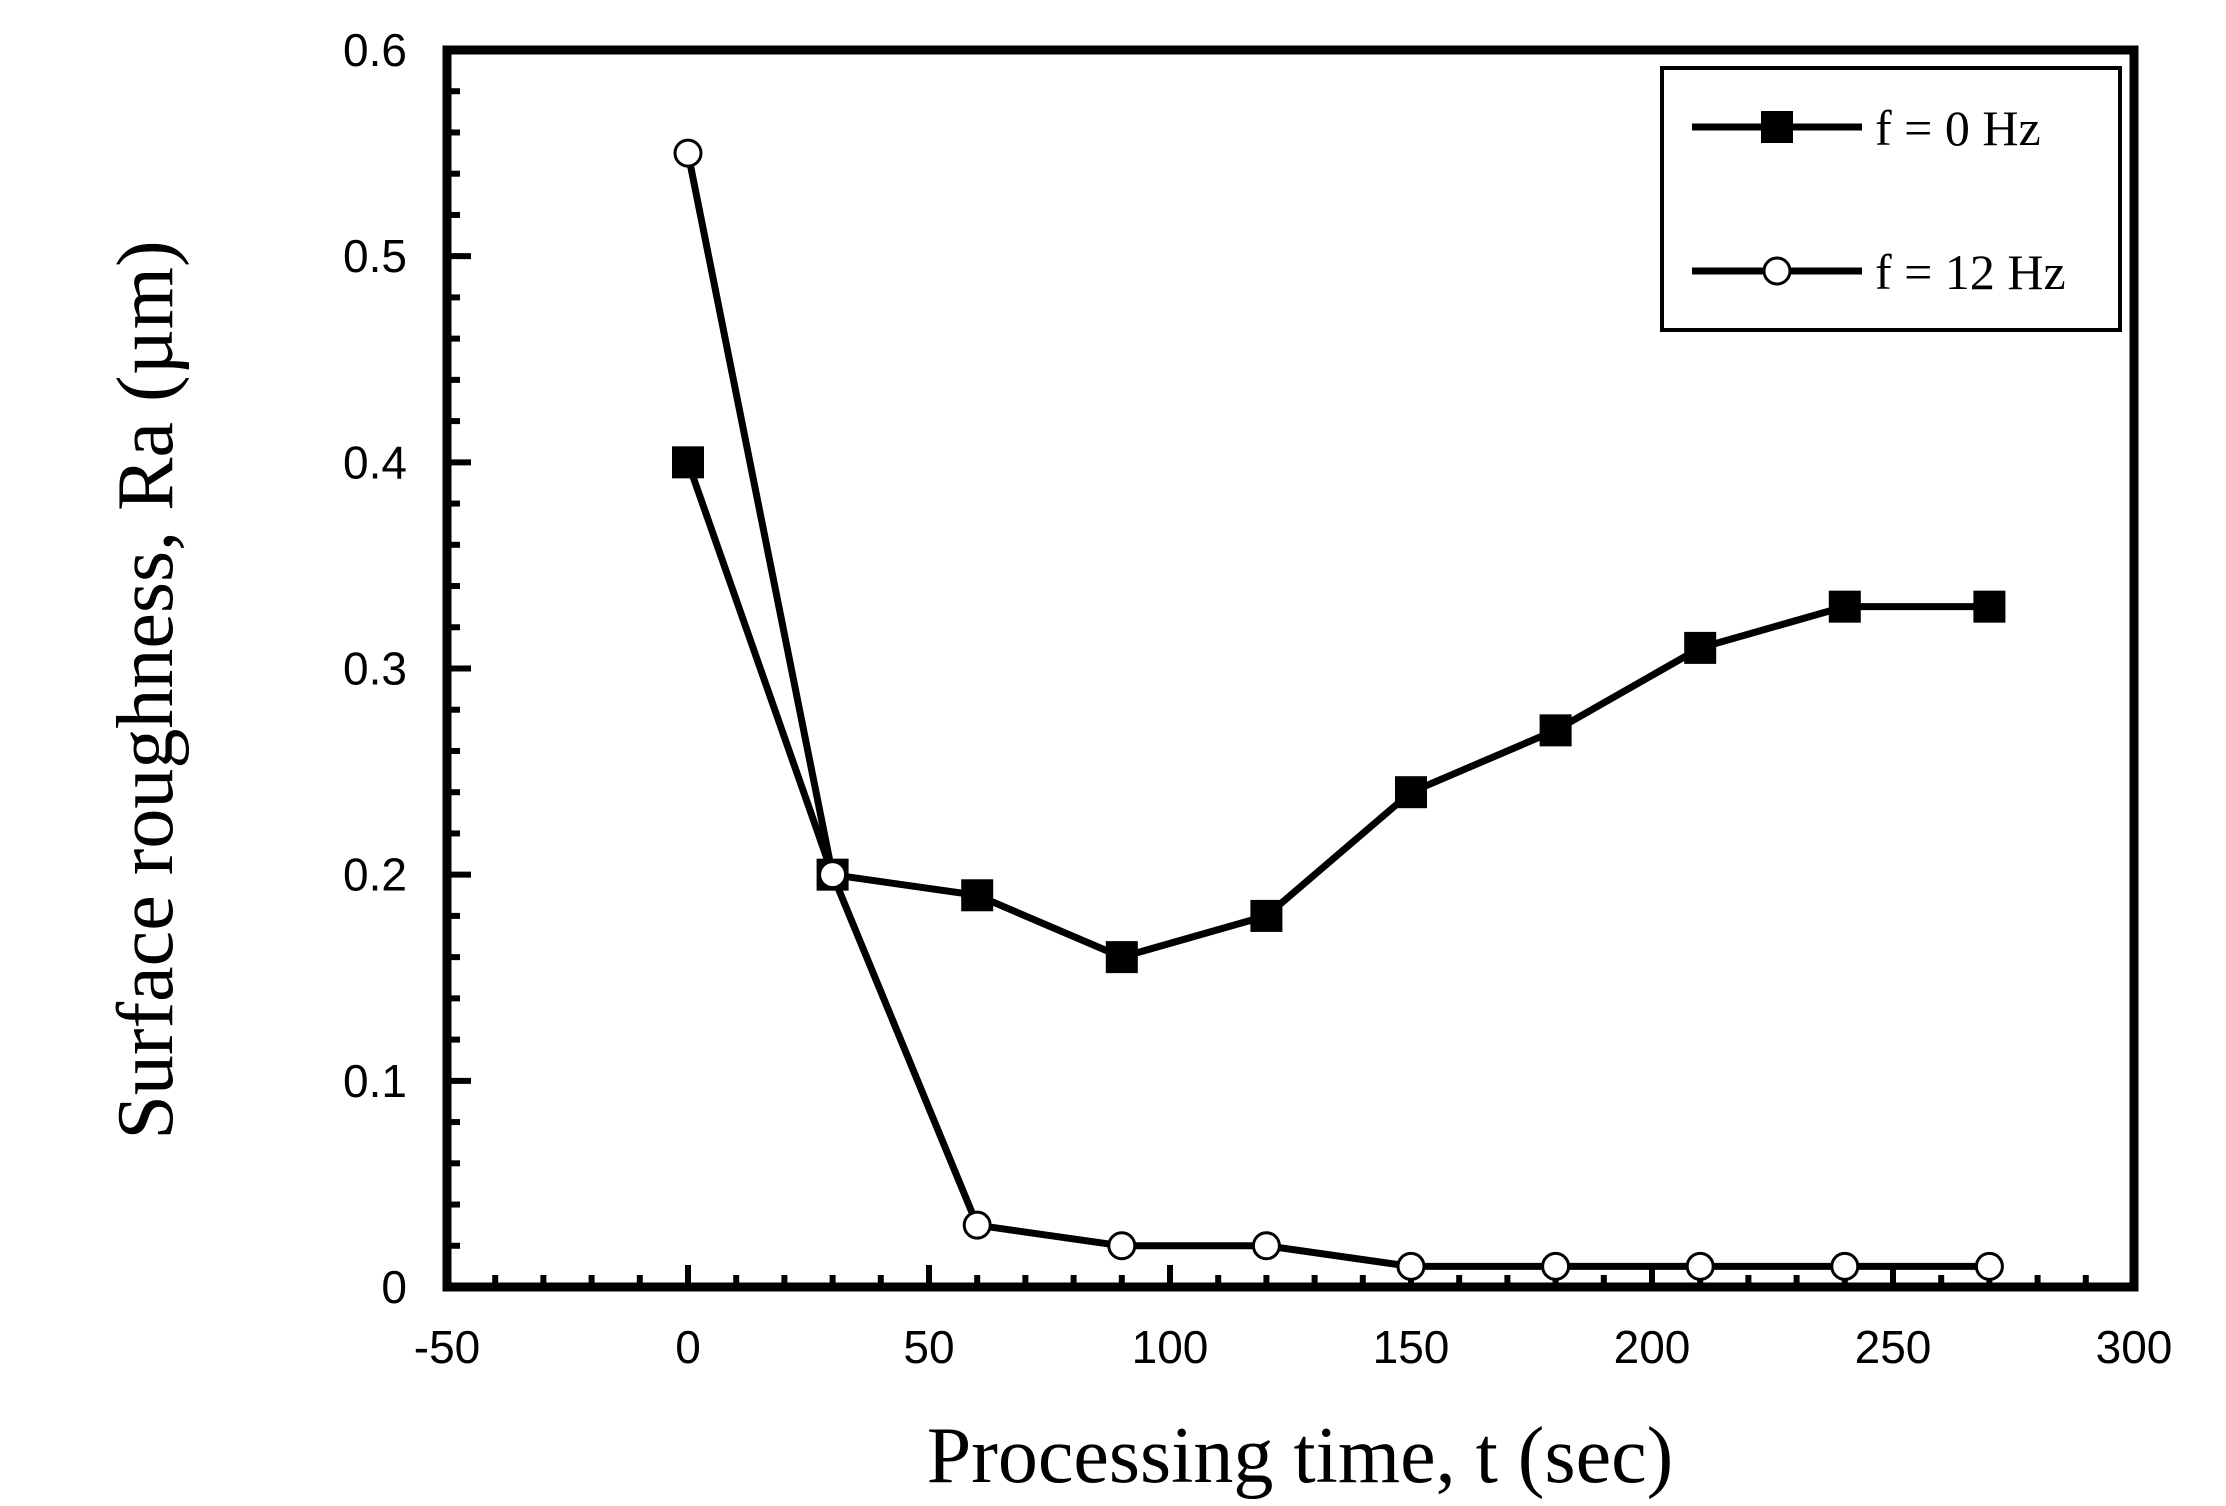 This screenshot has width=2226, height=1506. What do you see at coordinates (375, 875) in the screenshot?
I see `y-tick-label: 0.2` at bounding box center [375, 875].